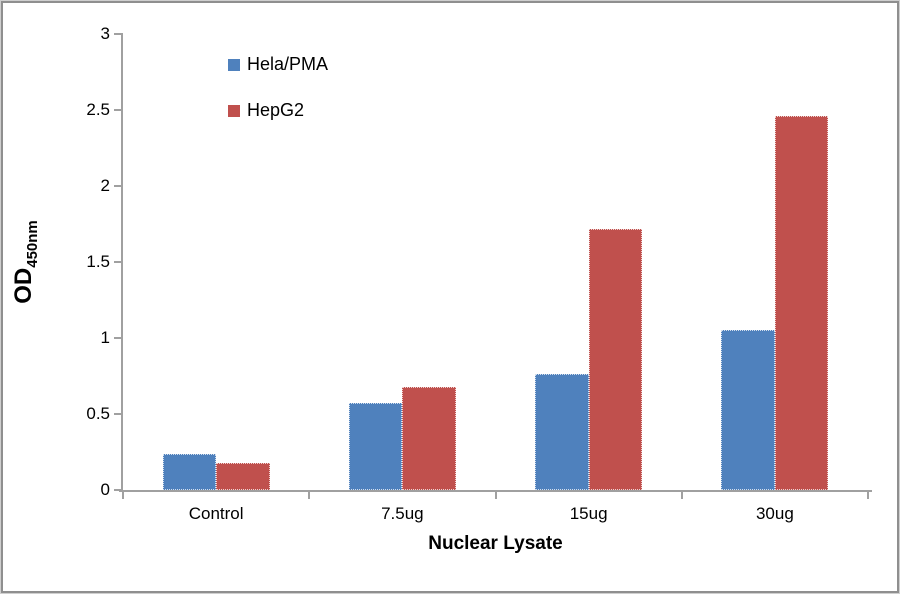  Describe the element at coordinates (98, 109) in the screenshot. I see `y-tick-label-2-5: 2.5` at that location.